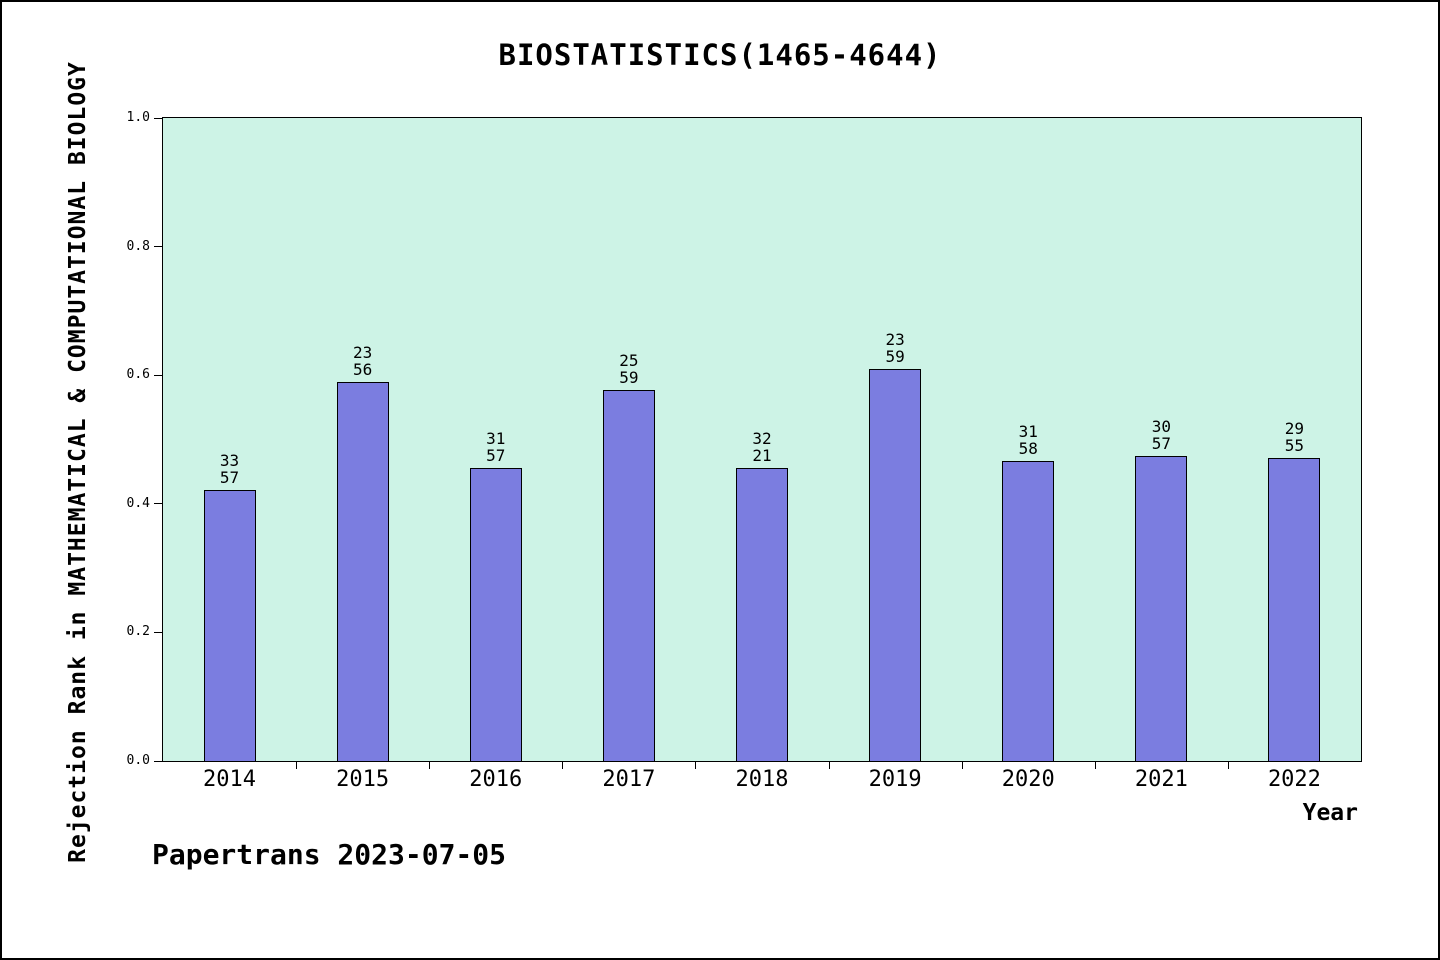 The height and width of the screenshot is (960, 1440). Describe the element at coordinates (895, 347) in the screenshot. I see `bar-value-label-2019: 23 59` at that location.